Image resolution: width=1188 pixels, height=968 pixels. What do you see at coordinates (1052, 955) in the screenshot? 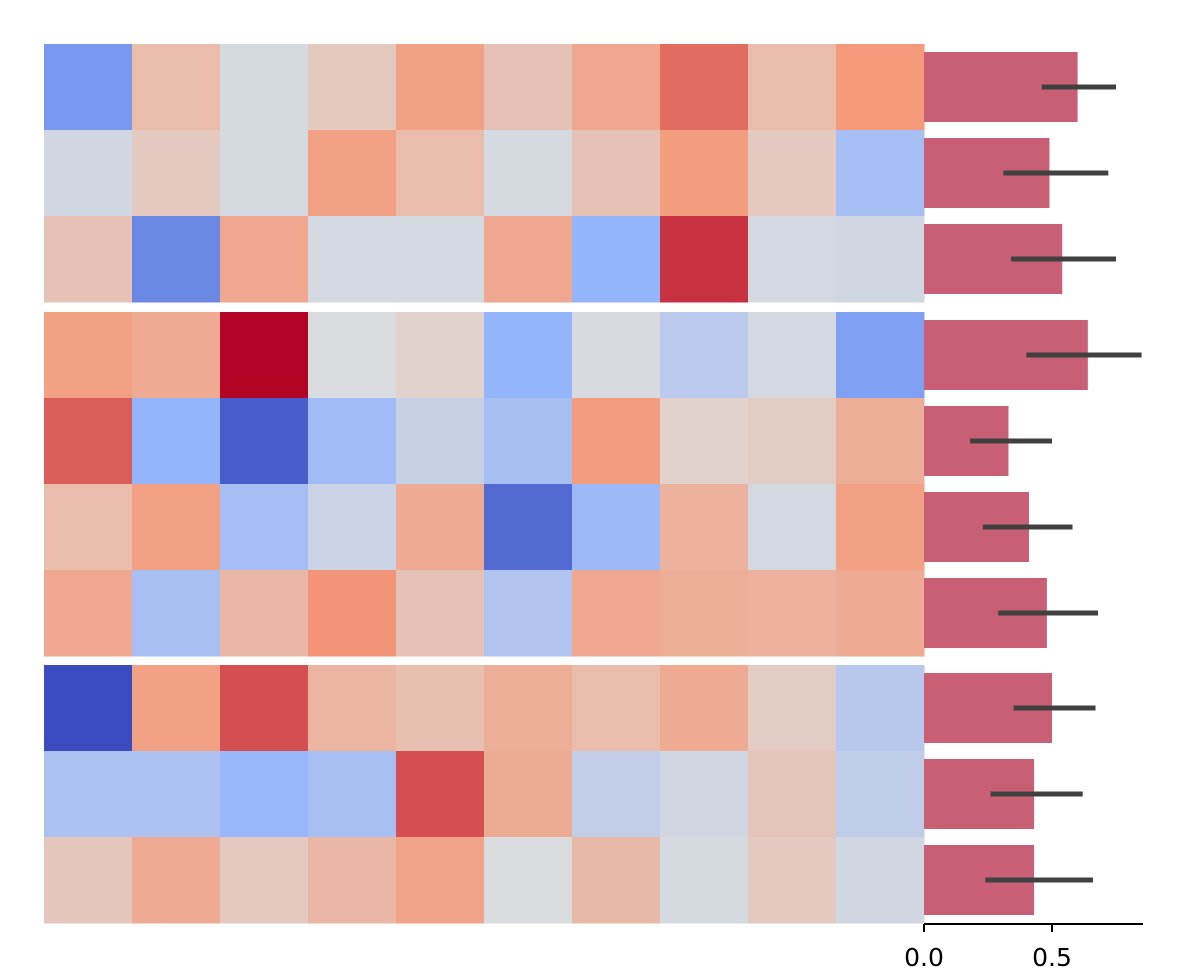
I see `x-tick-label: 0.5` at bounding box center [1052, 955].